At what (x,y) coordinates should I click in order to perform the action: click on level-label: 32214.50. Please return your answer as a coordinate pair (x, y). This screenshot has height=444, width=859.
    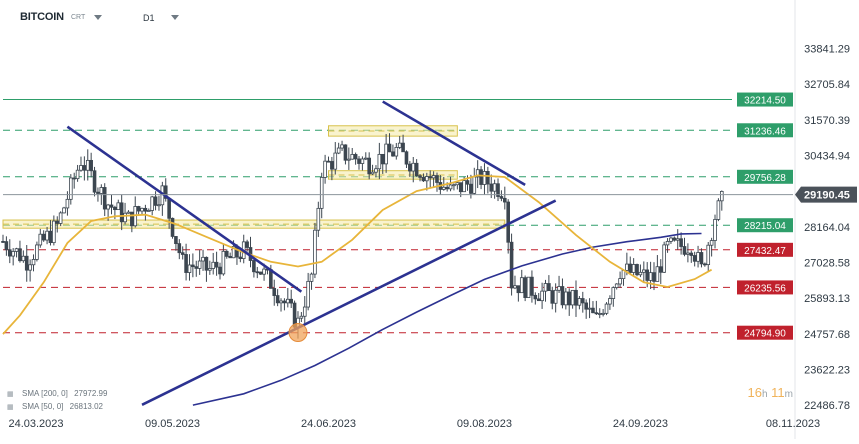
    Looking at the image, I should click on (765, 101).